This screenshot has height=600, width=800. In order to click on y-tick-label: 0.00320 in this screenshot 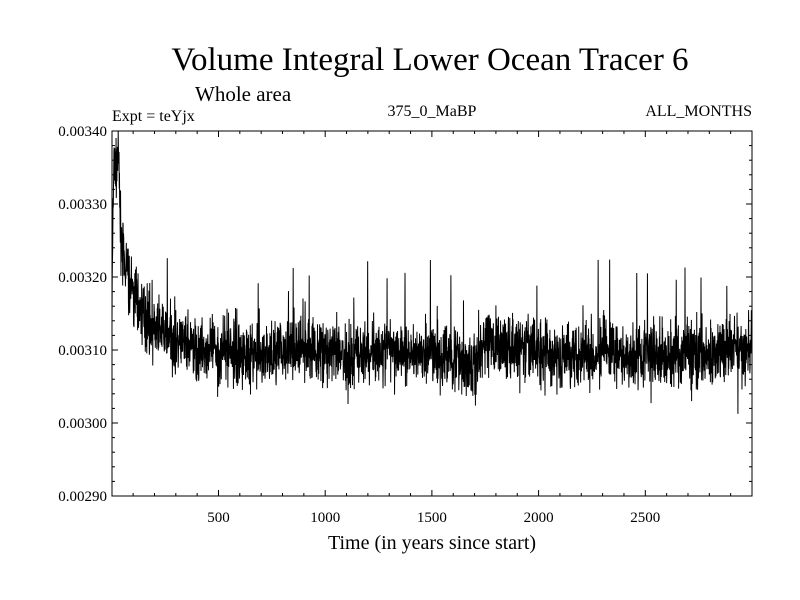, I will do `click(82, 278)`.